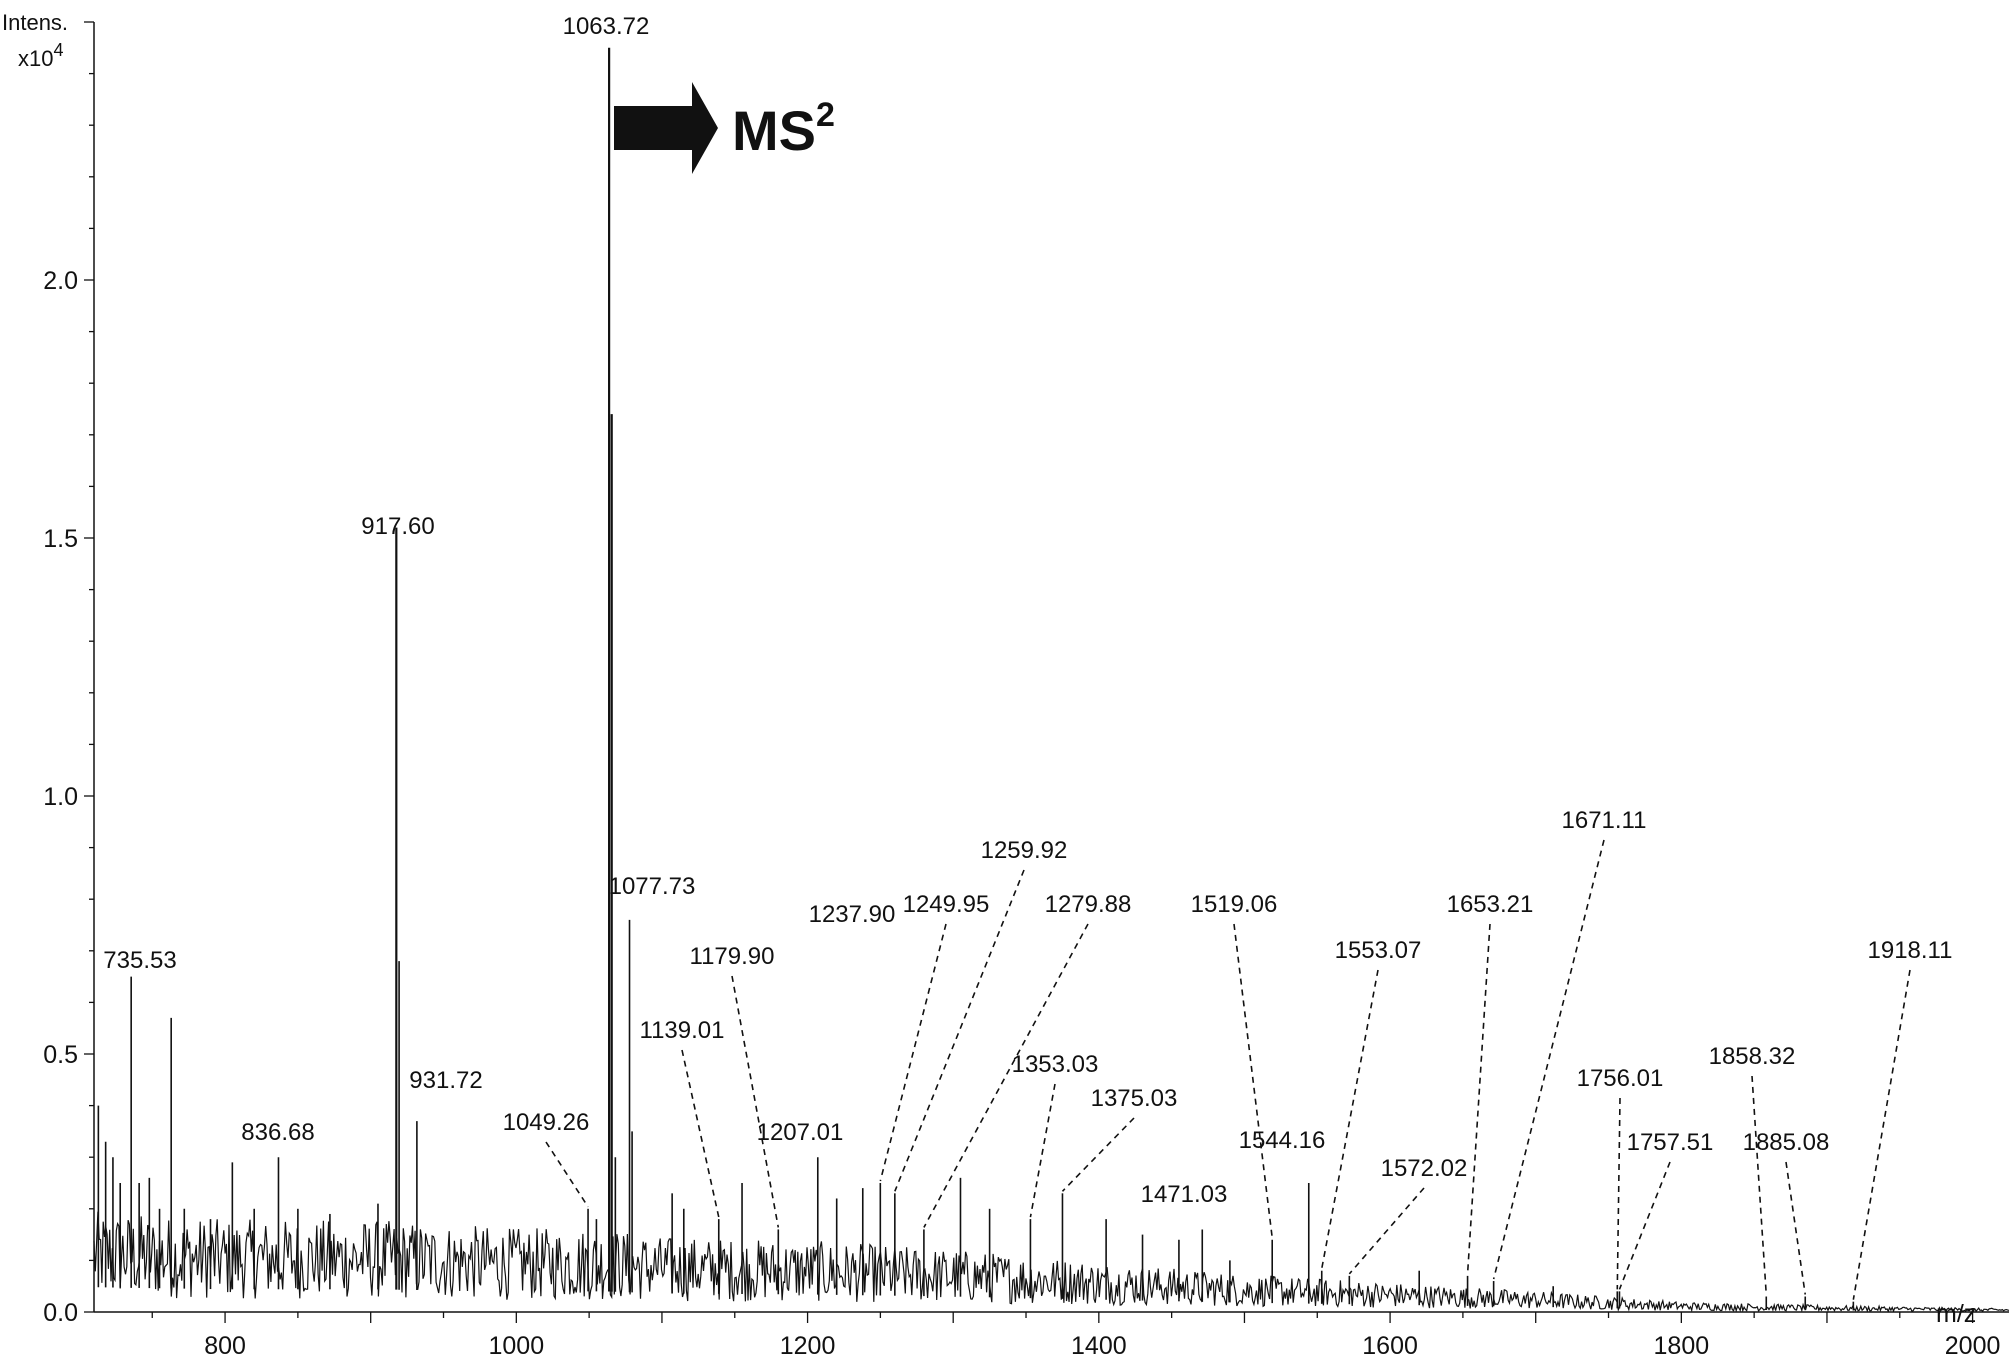  What do you see at coordinates (682, 1030) in the screenshot?
I see `peak-label: 1139.01` at bounding box center [682, 1030].